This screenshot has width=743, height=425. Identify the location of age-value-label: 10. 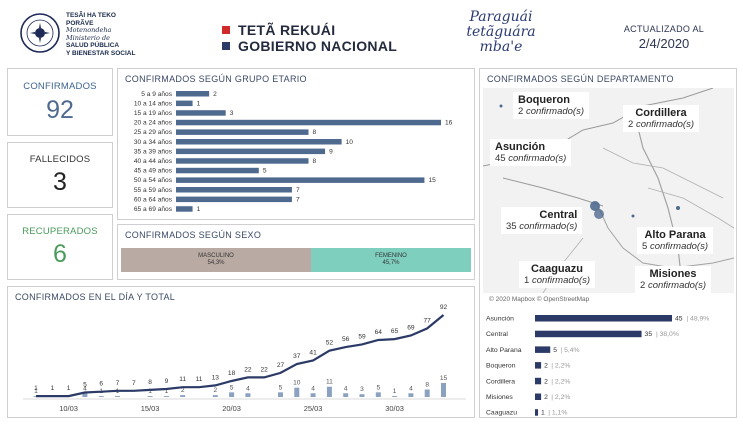
(350, 142).